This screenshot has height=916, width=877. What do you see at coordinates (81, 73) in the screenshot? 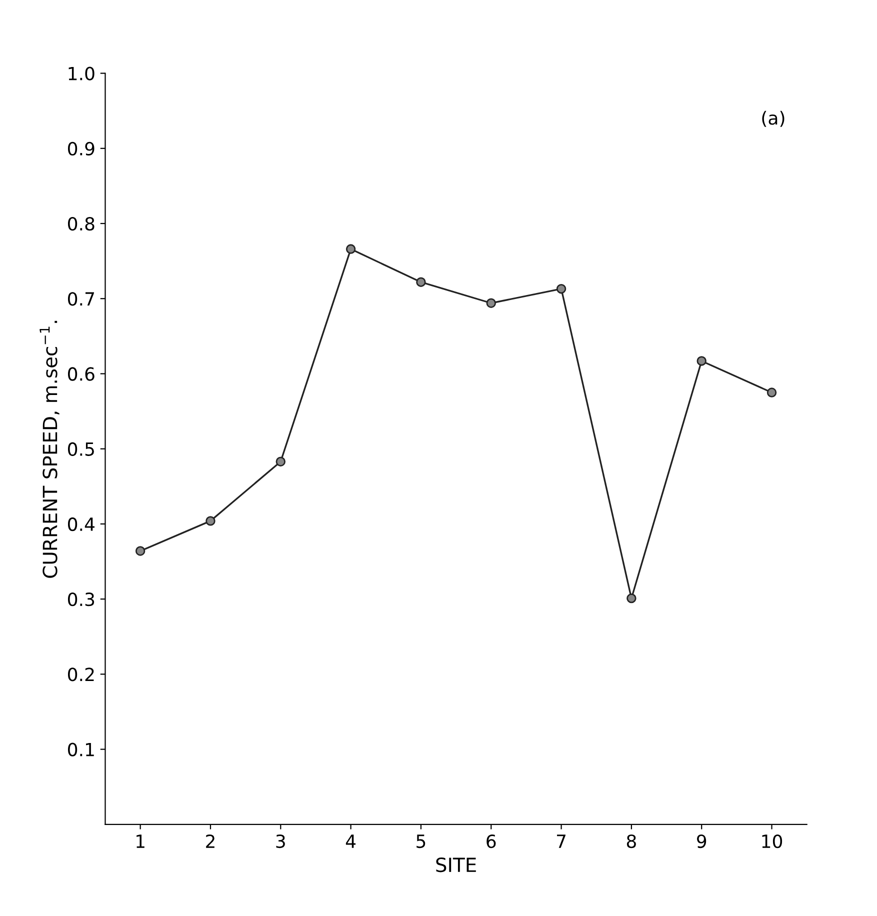
I see `y-tick-label: 1.0` at bounding box center [81, 73].